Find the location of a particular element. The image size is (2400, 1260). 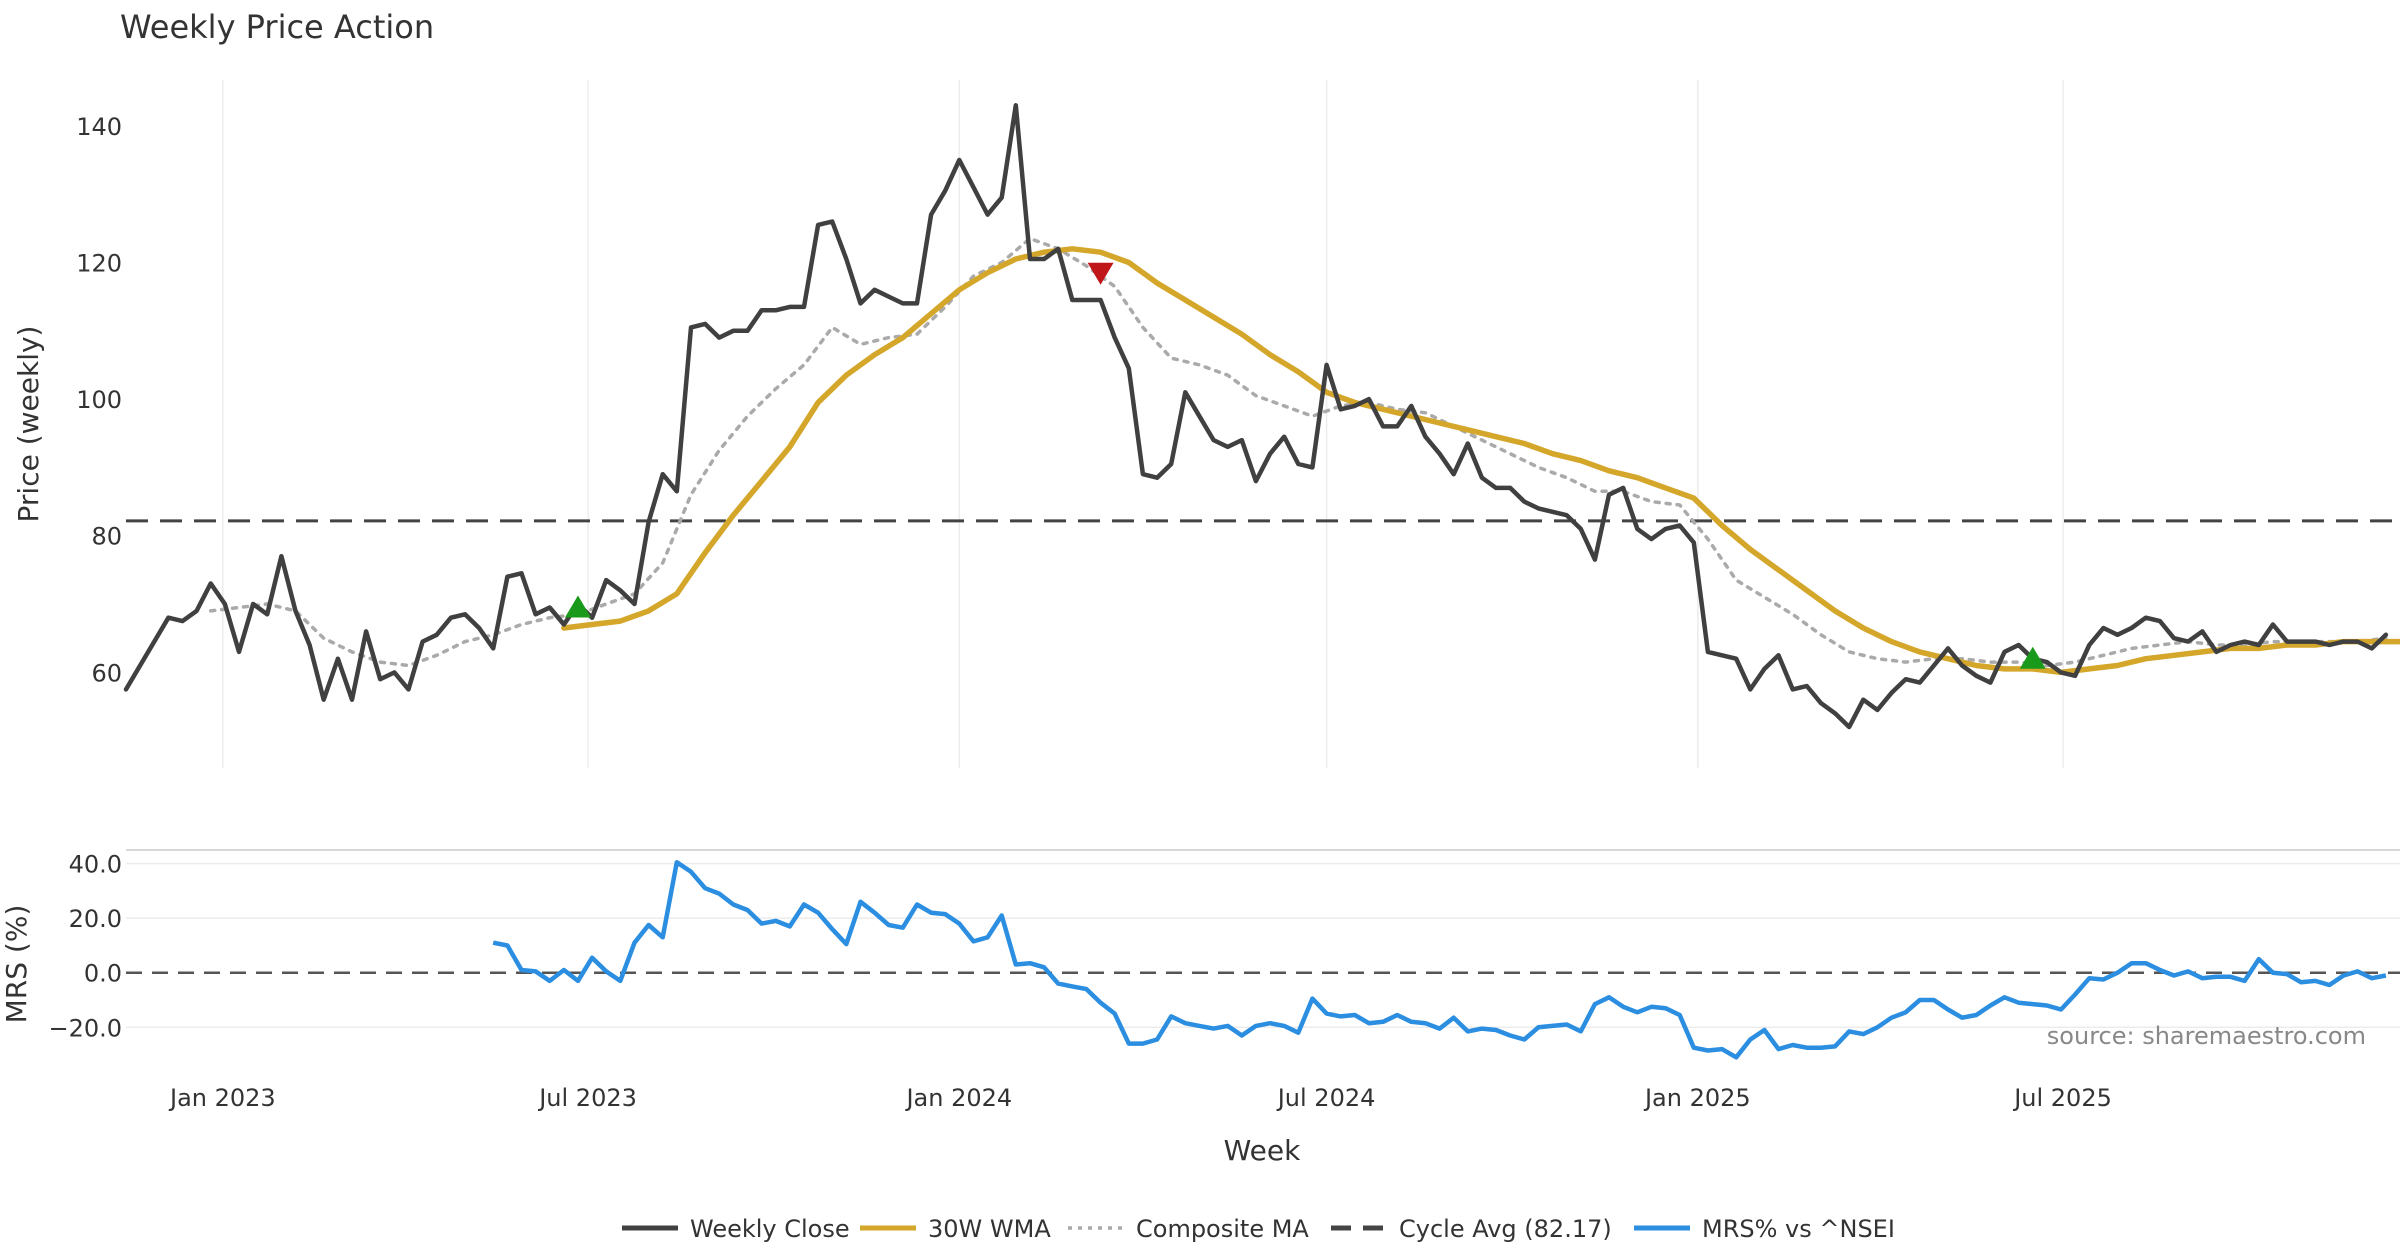

mrs-y-axis-label: MRS (%) is located at coordinates (16, 964).